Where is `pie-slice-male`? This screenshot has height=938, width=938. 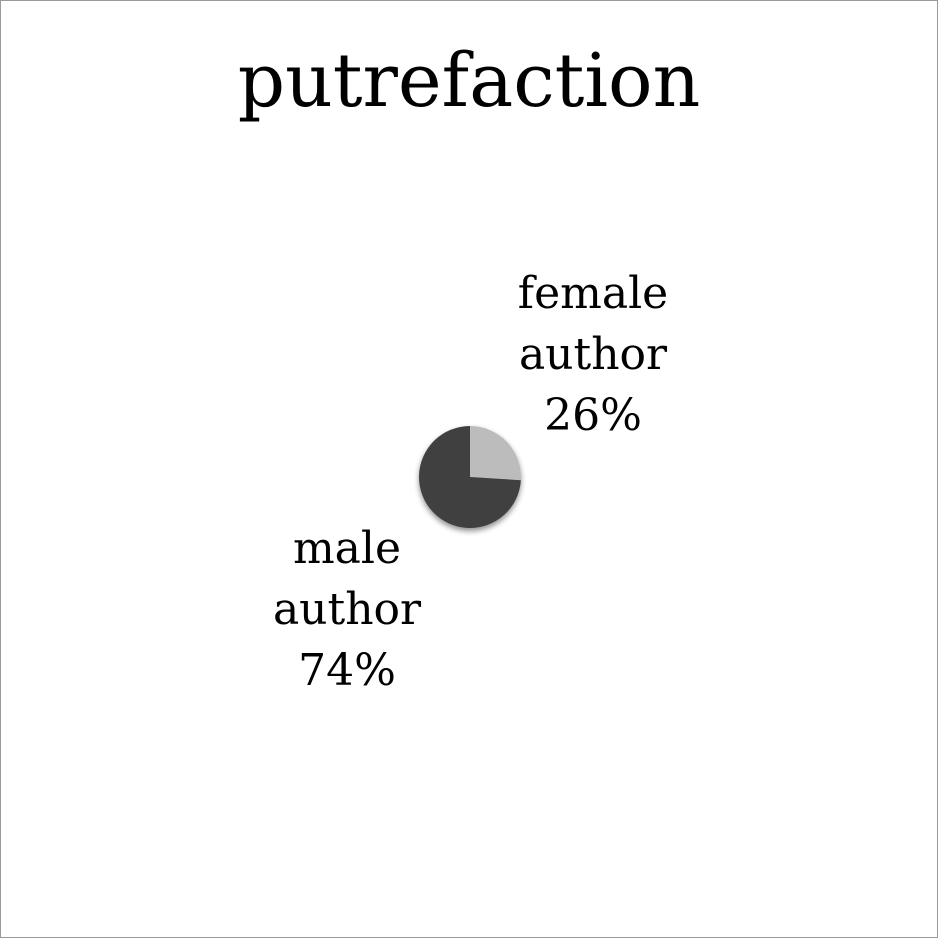
pie-slice-male is located at coordinates (470, 477).